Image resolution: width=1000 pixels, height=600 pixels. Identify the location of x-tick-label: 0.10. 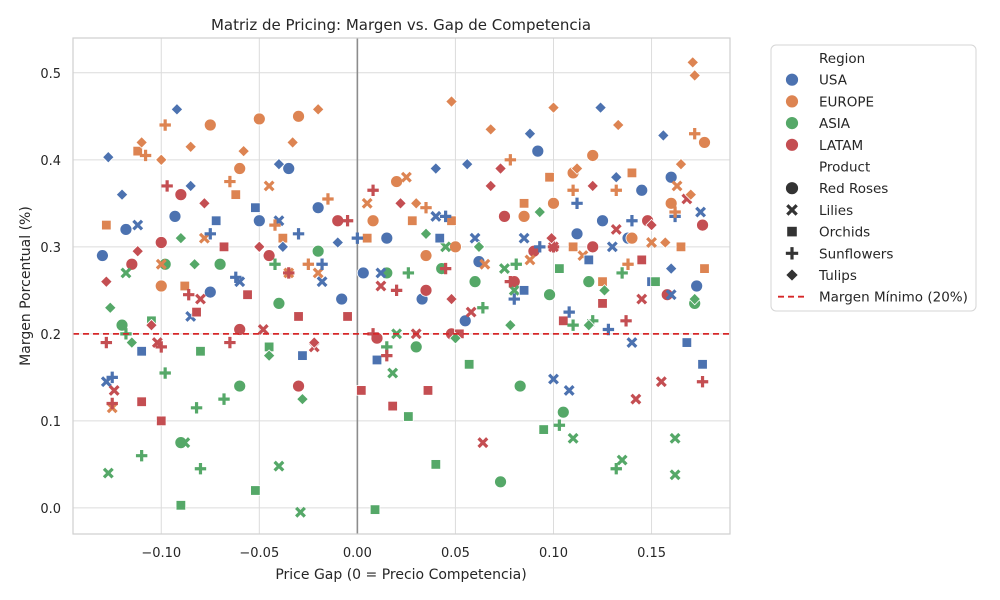
(553, 553).